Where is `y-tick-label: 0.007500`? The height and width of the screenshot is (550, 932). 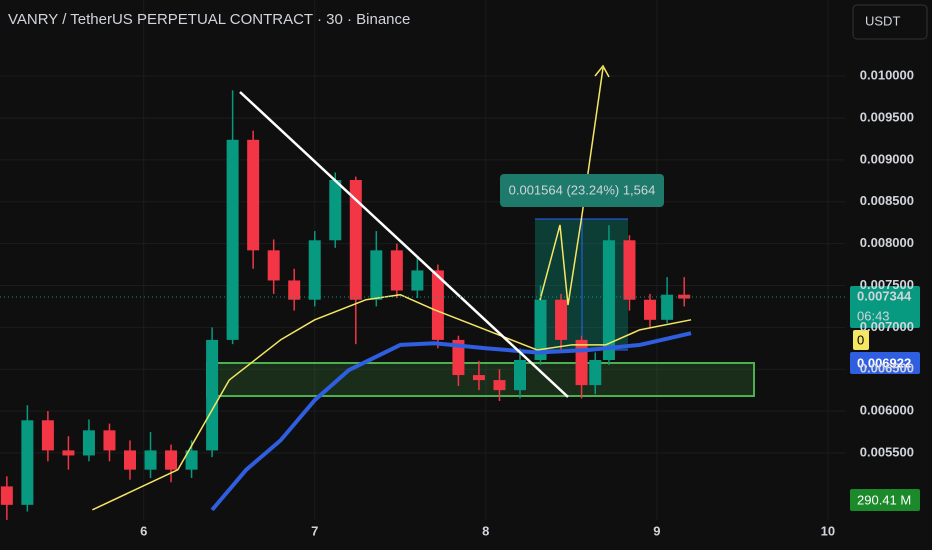
y-tick-label: 0.007500 is located at coordinates (887, 284).